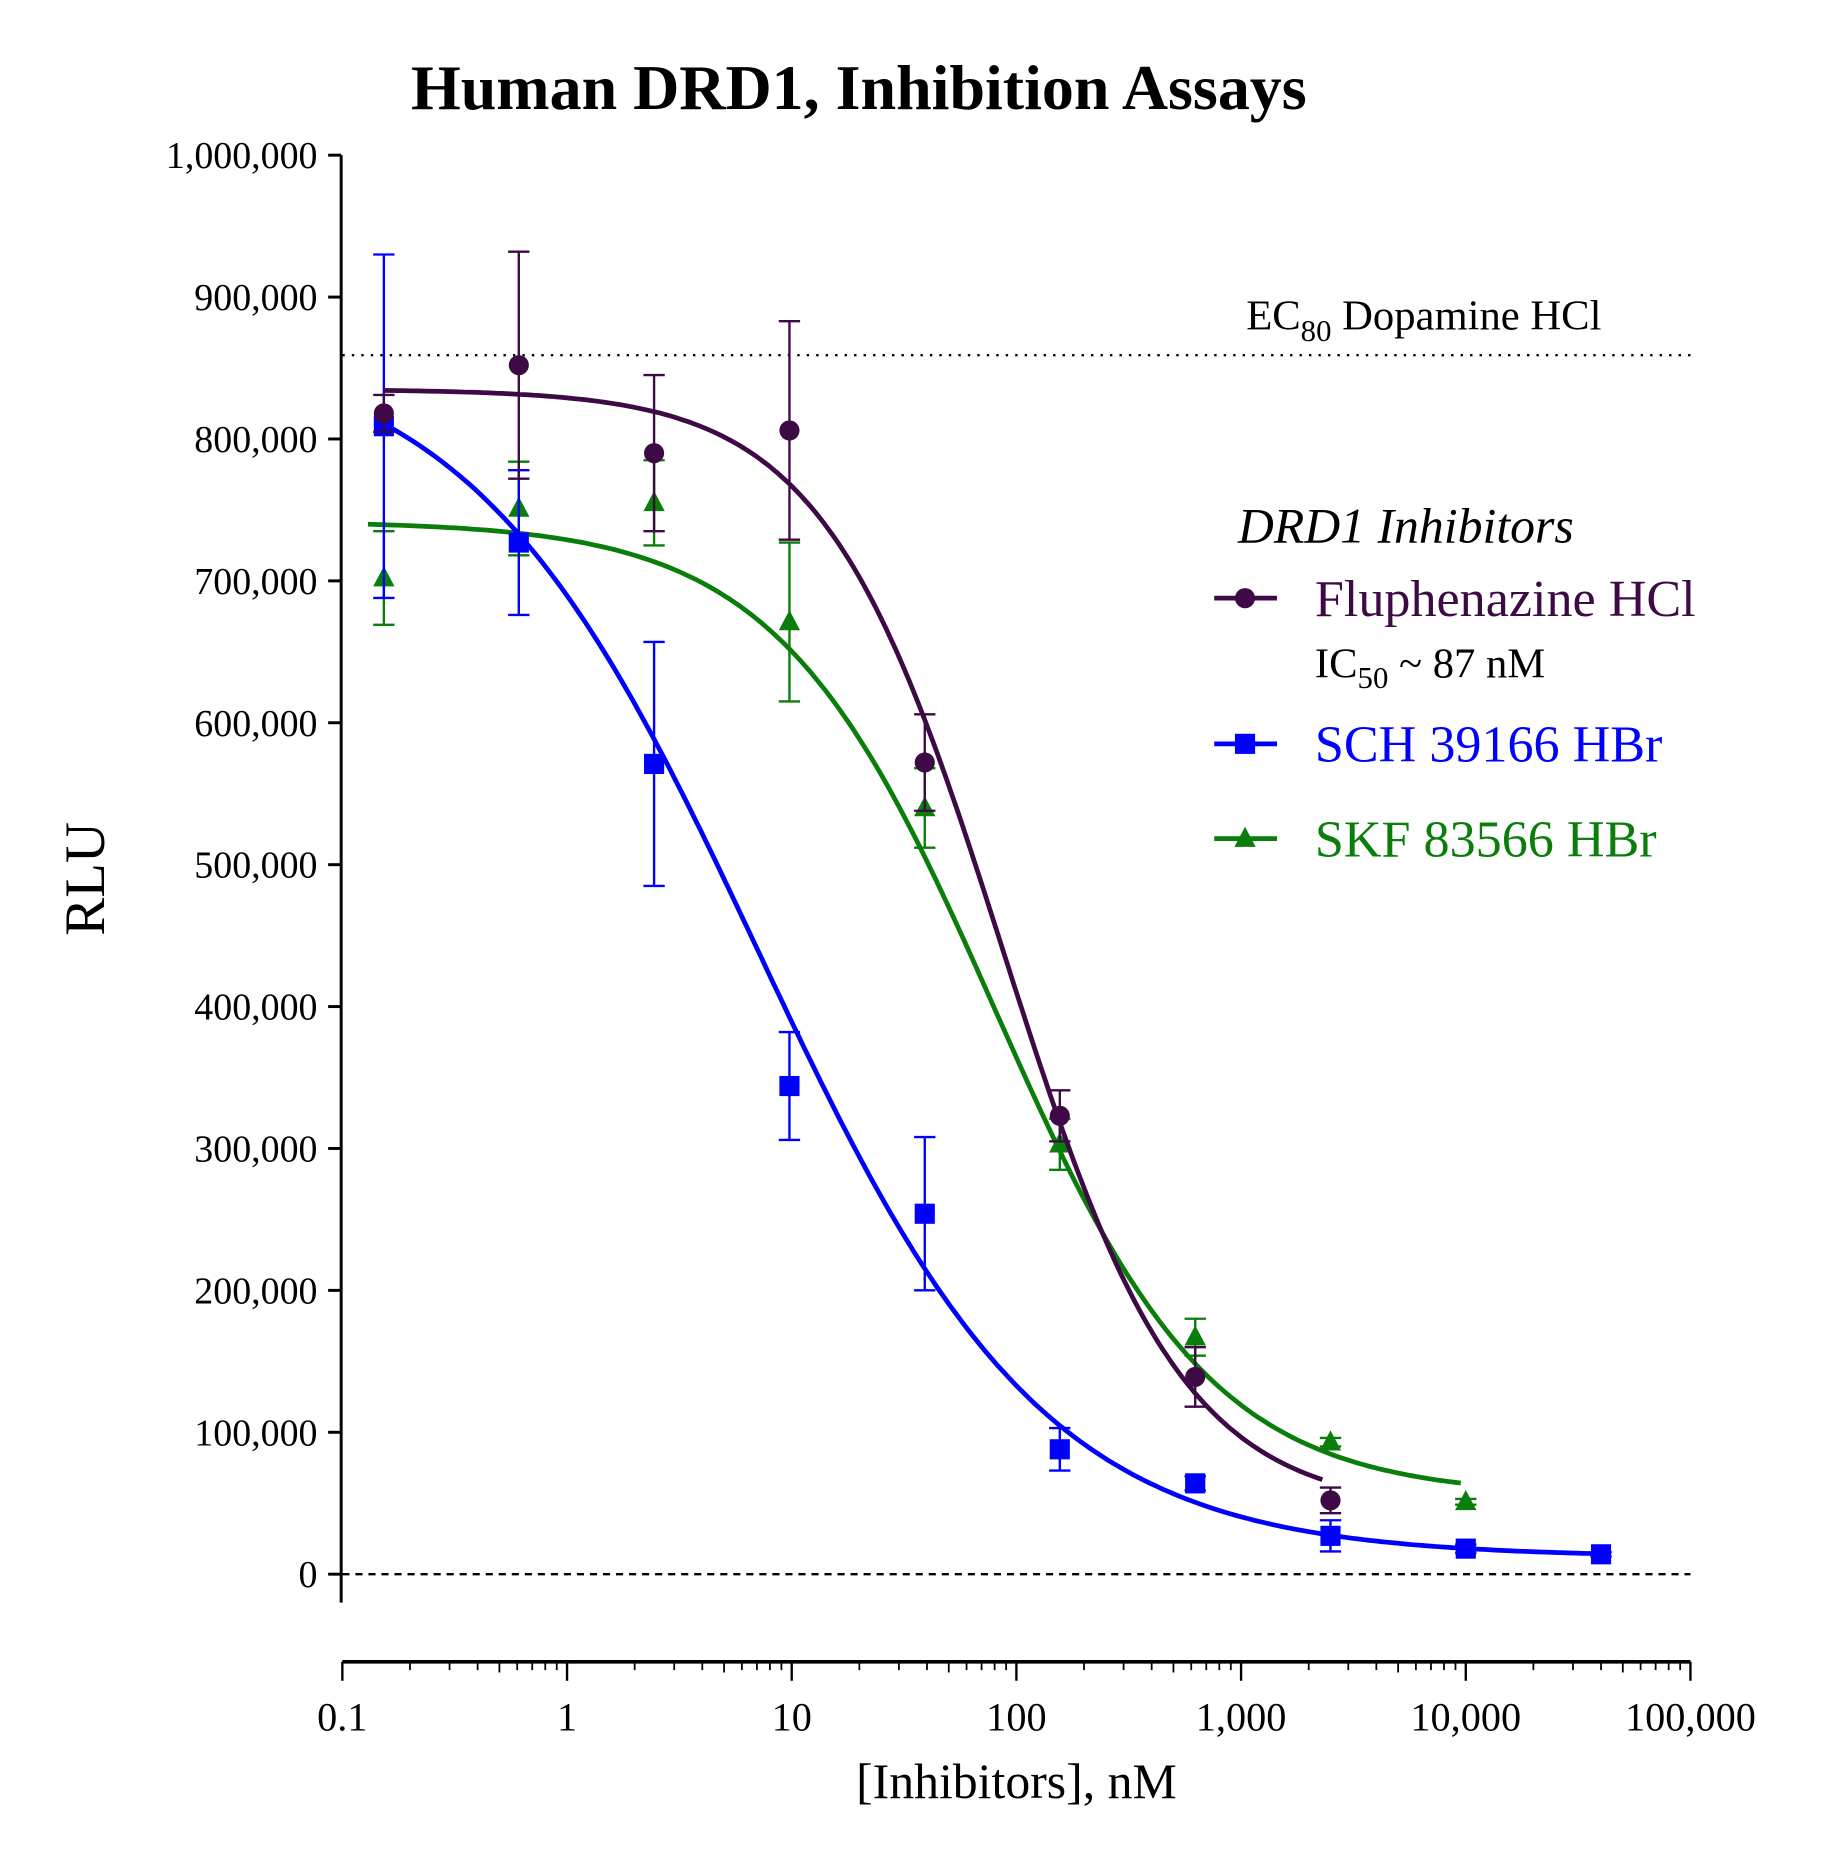 Image resolution: width=1848 pixels, height=1862 pixels. I want to click on legend-label: Fluphenazine HCl, so click(1505, 599).